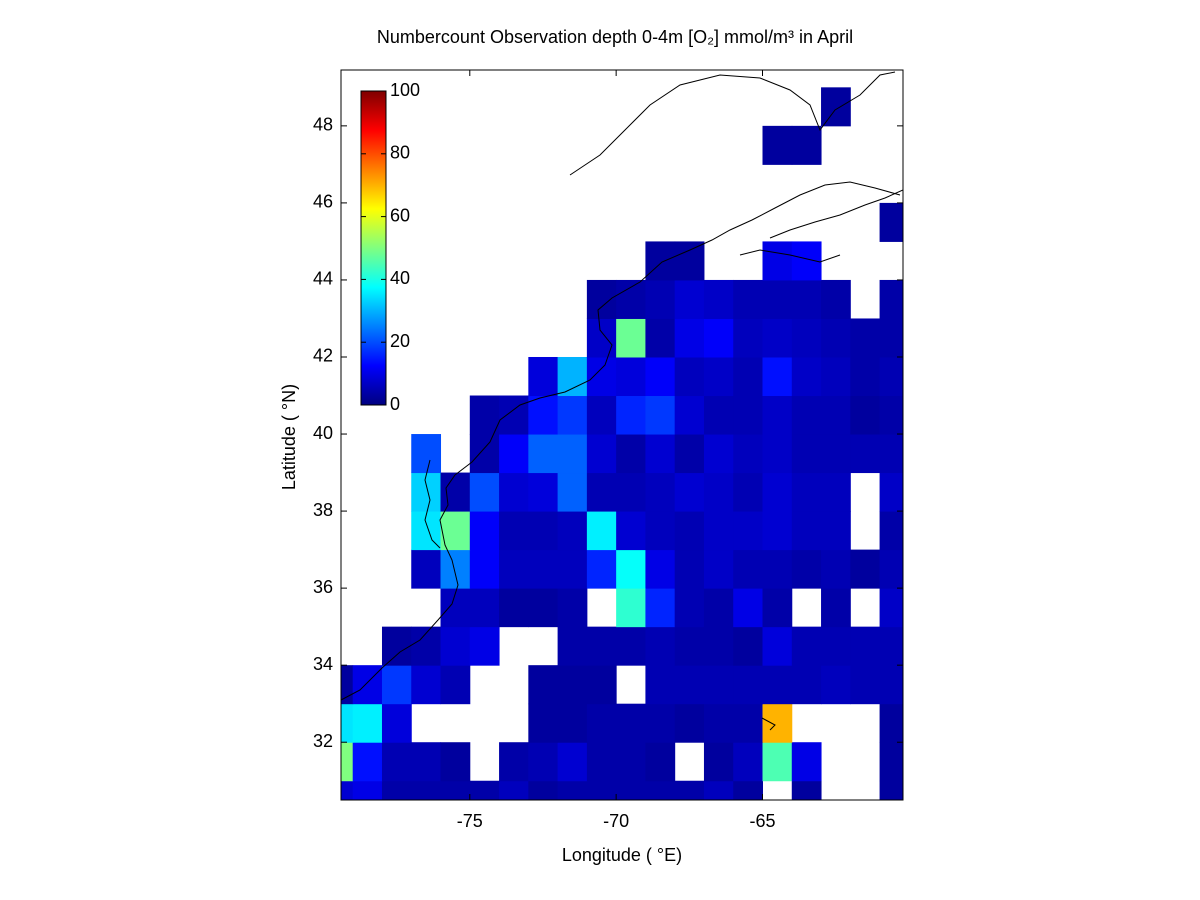 The height and width of the screenshot is (900, 1200). What do you see at coordinates (400, 153) in the screenshot?
I see `colorbar-tick-label: 80` at bounding box center [400, 153].